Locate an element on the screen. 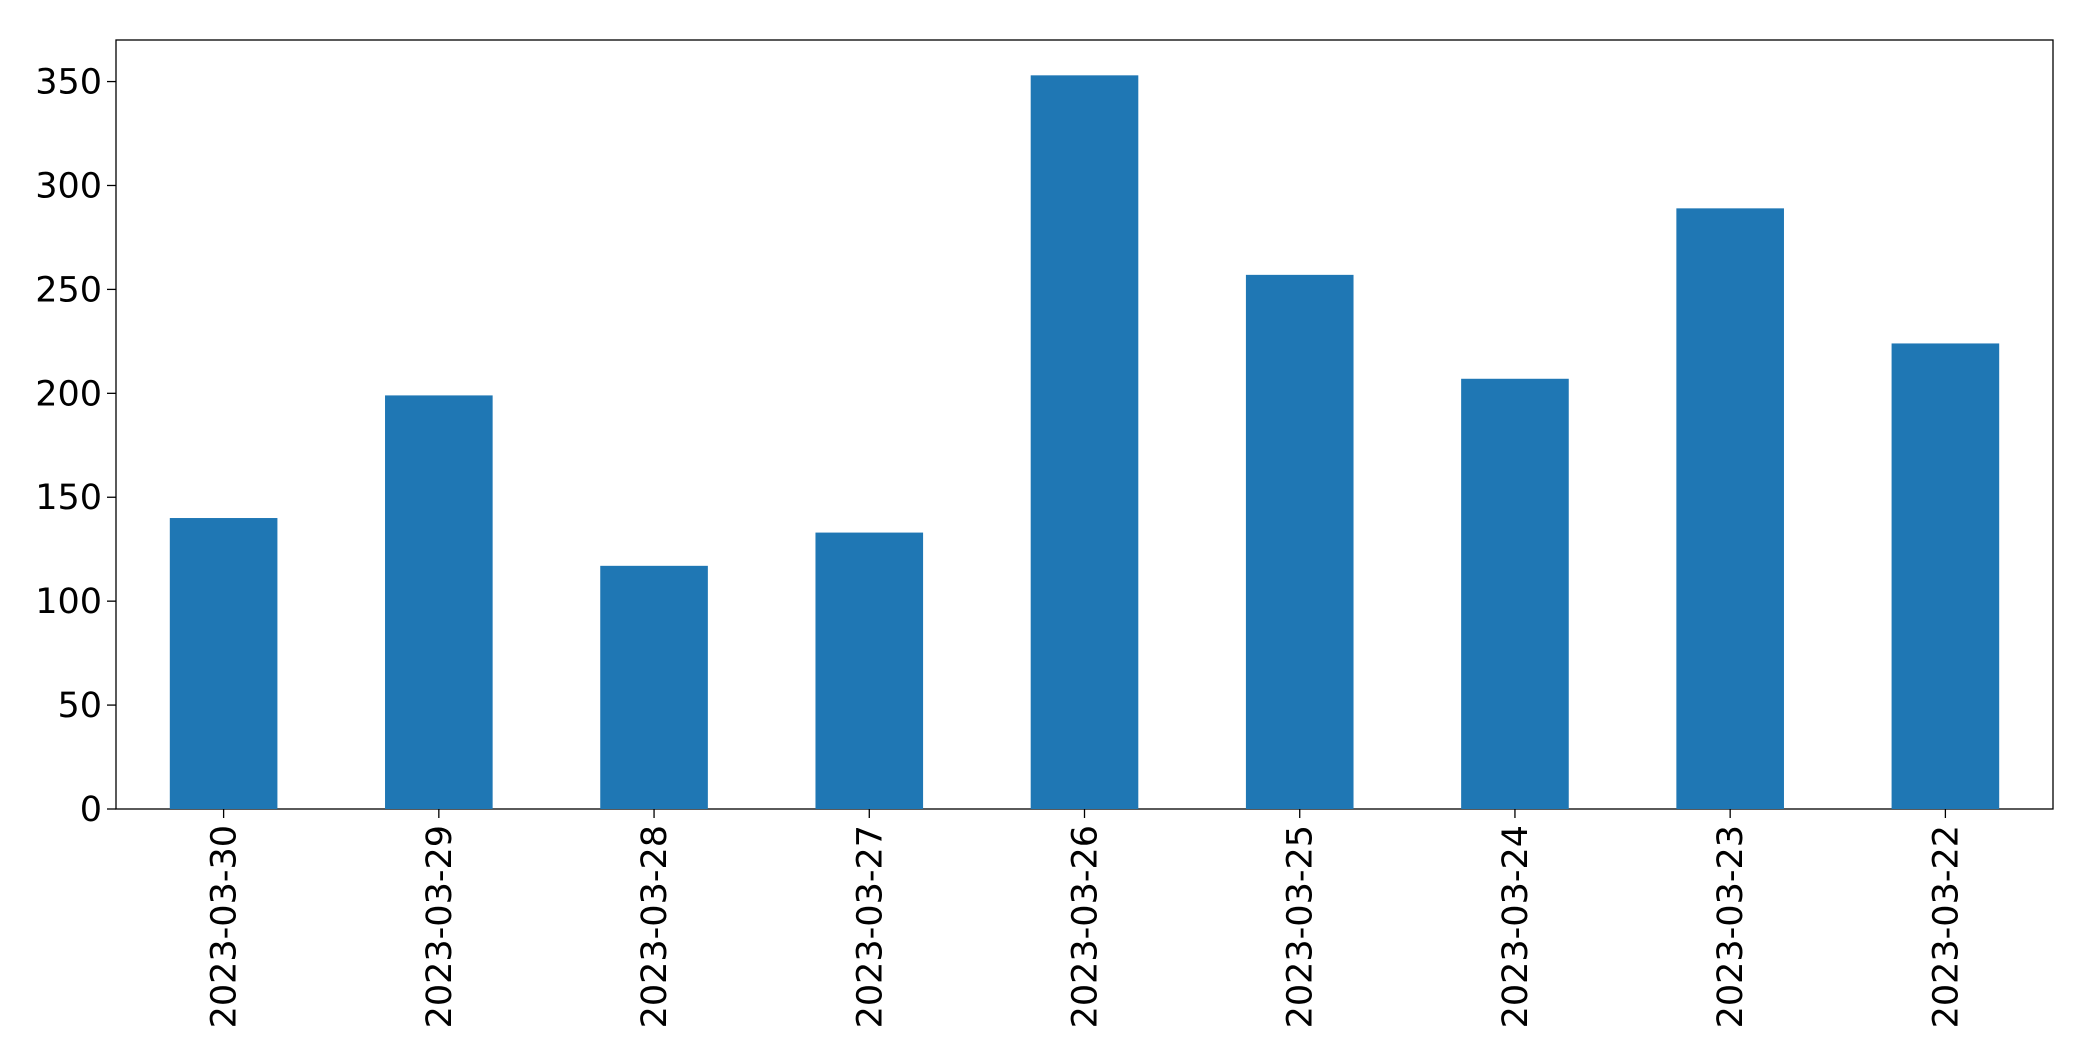  y-tick-label: 50 is located at coordinates (79, 706).